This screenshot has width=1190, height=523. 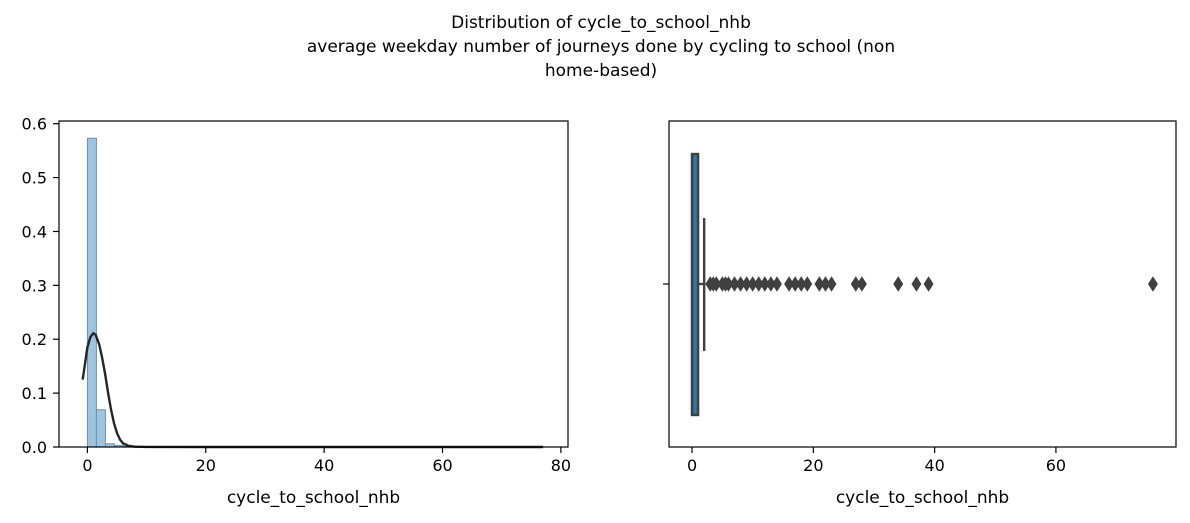 I want to click on histogram-bars, so click(x=123, y=292).